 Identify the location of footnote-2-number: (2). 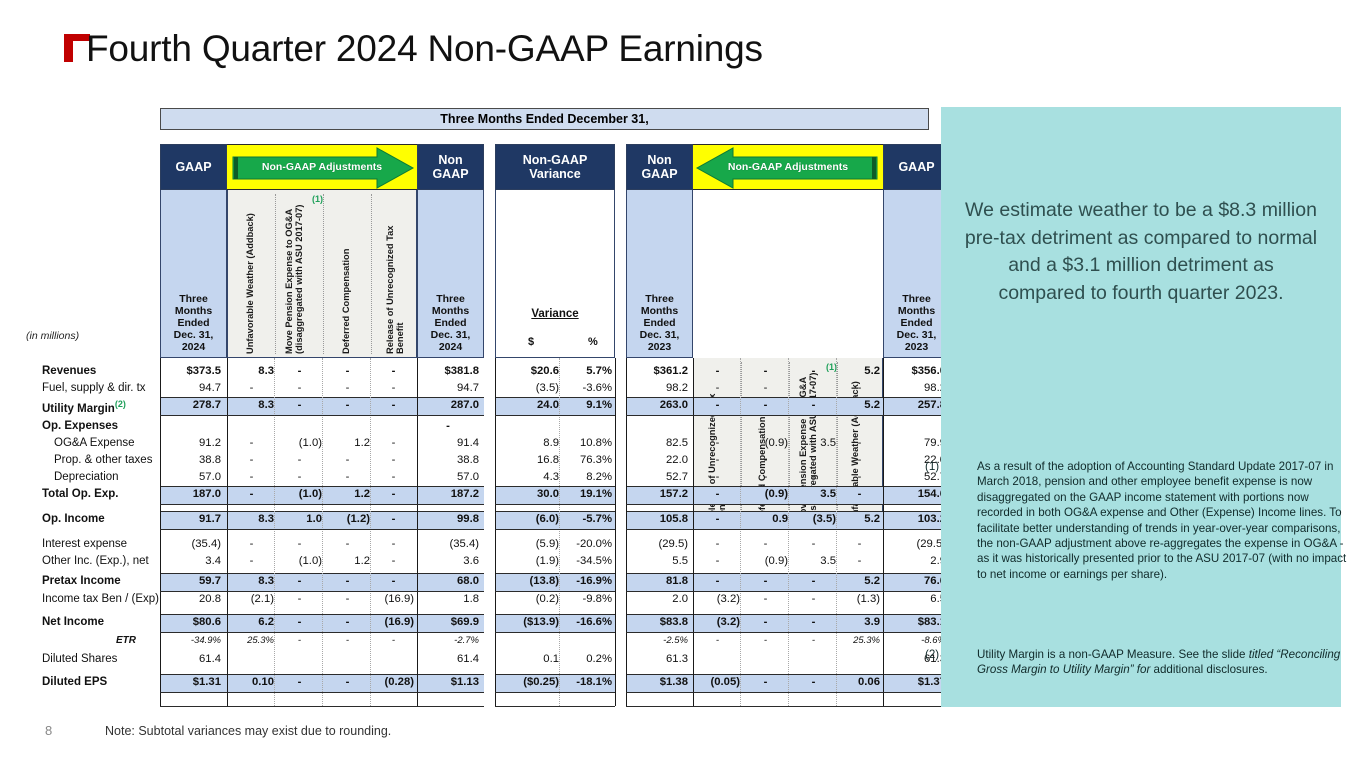
(932, 654).